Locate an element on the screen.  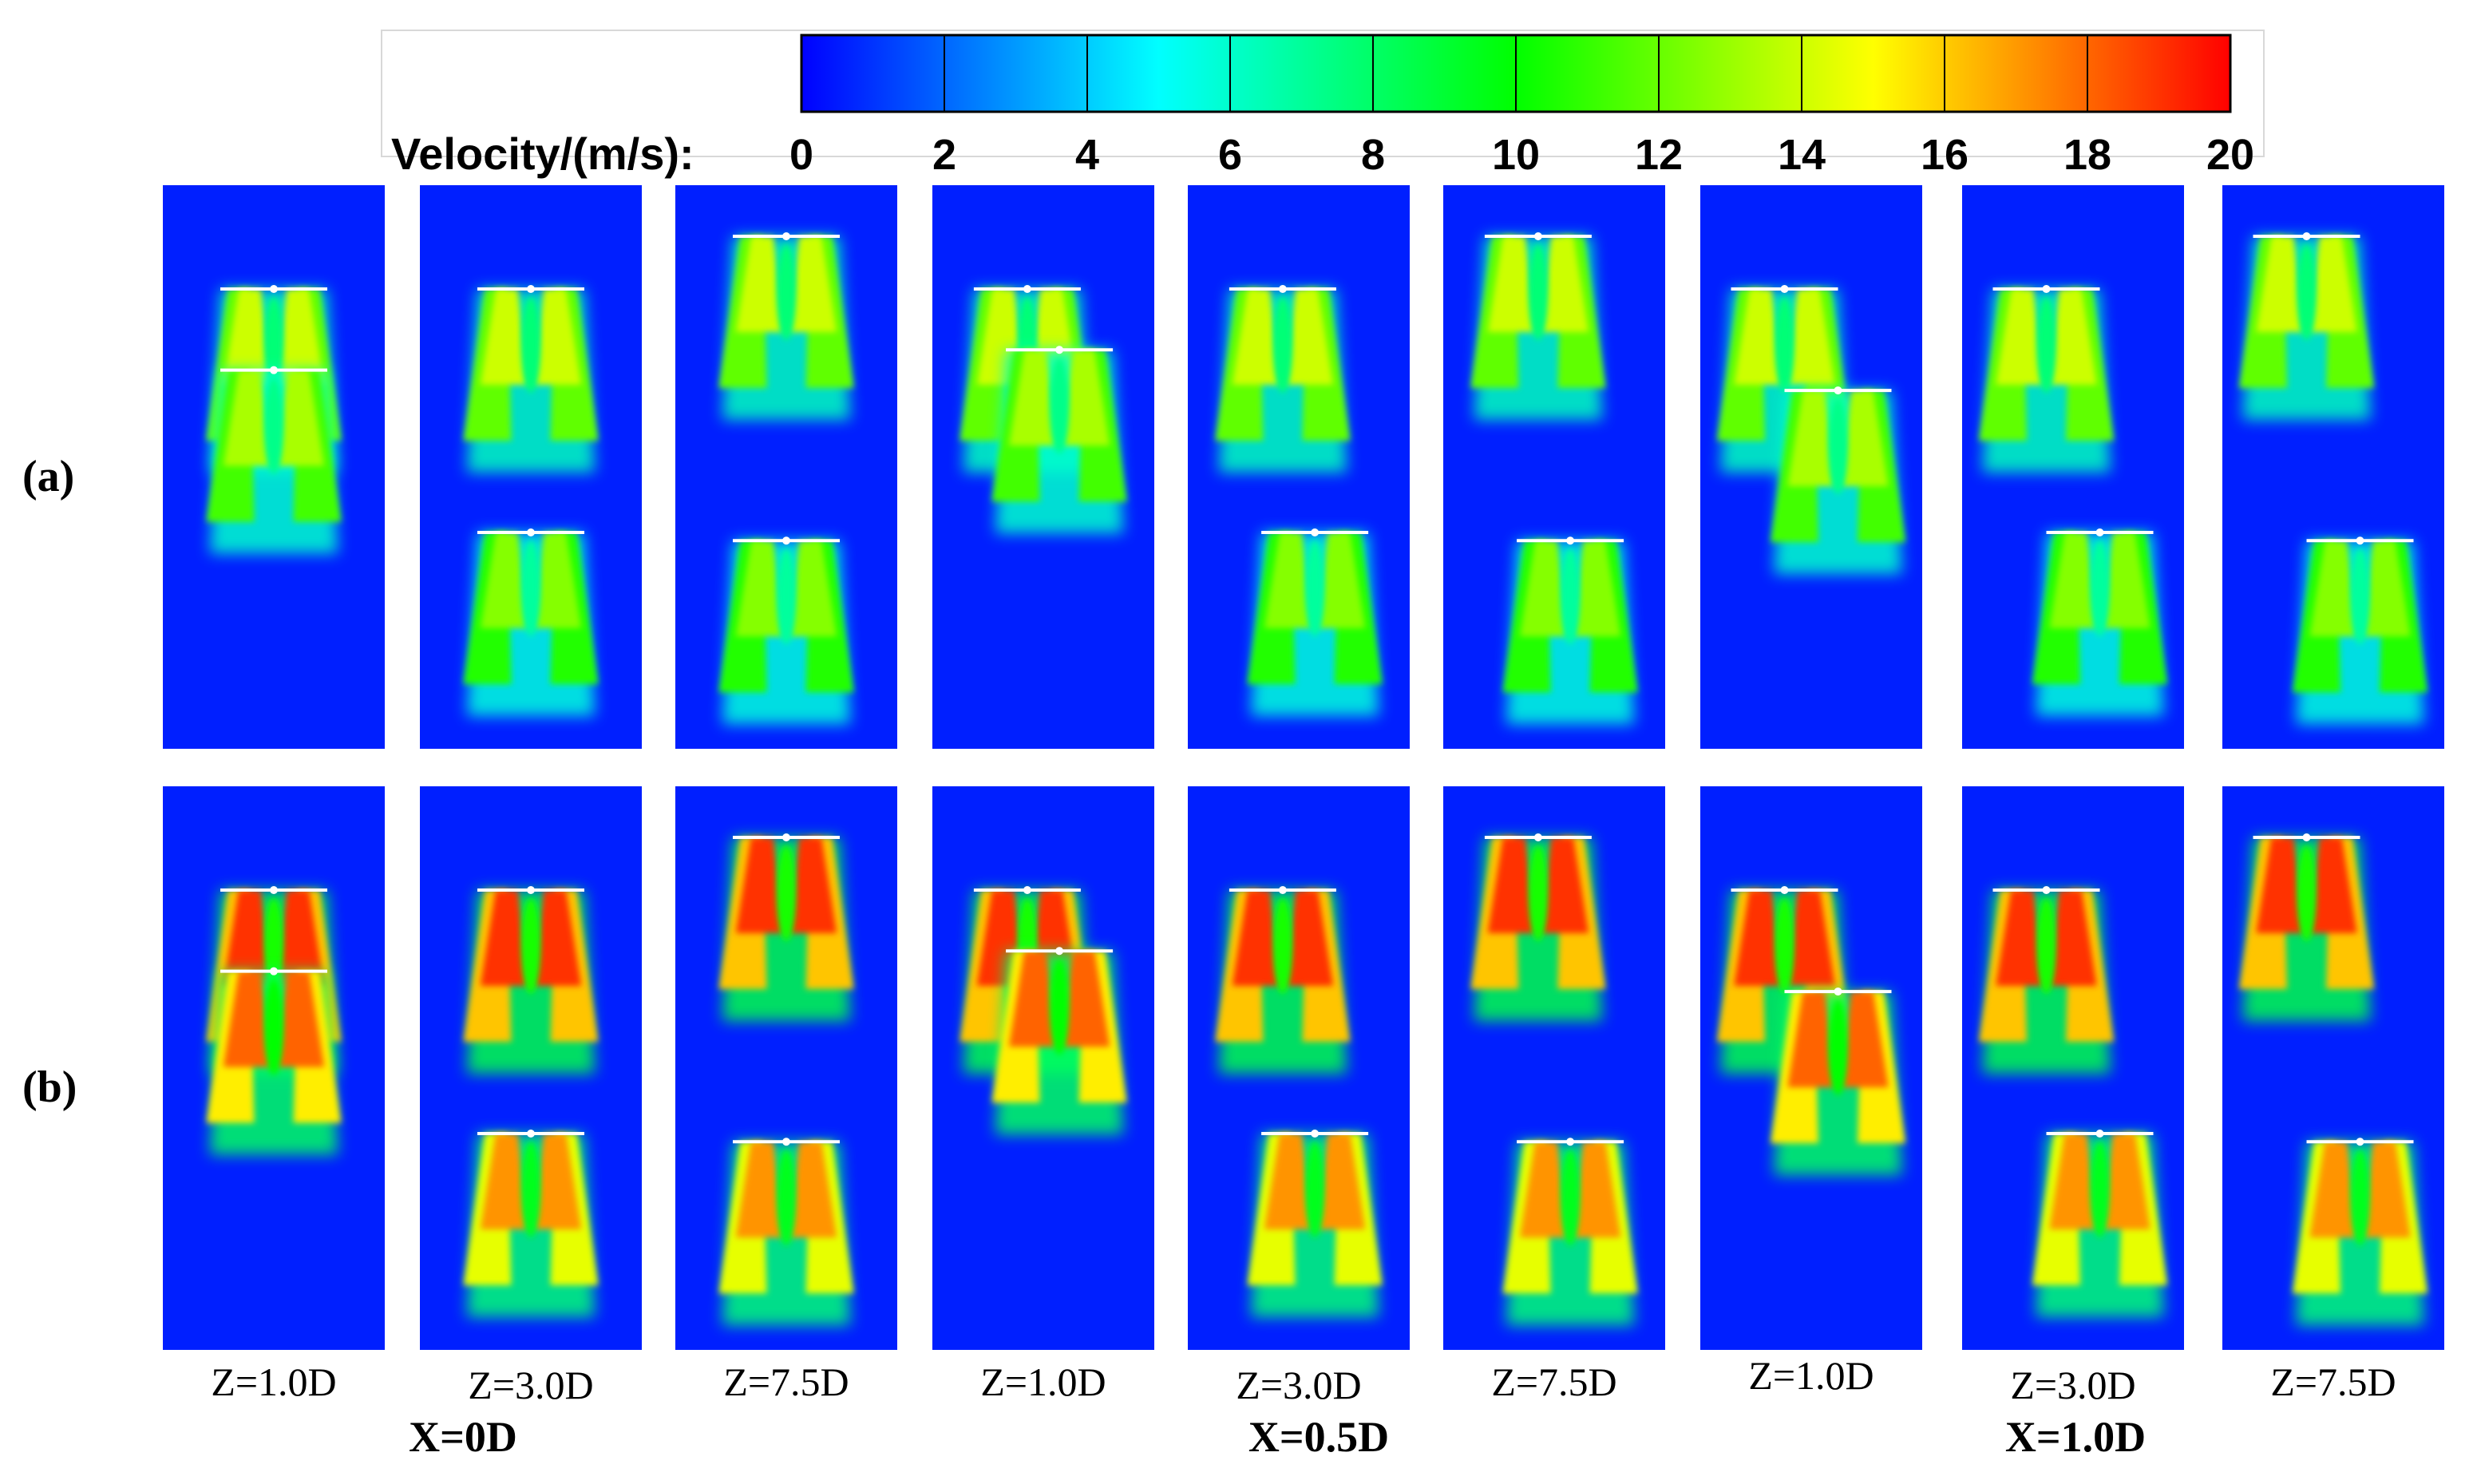
colorbar-tick-label: 20 is located at coordinates (2230, 155).